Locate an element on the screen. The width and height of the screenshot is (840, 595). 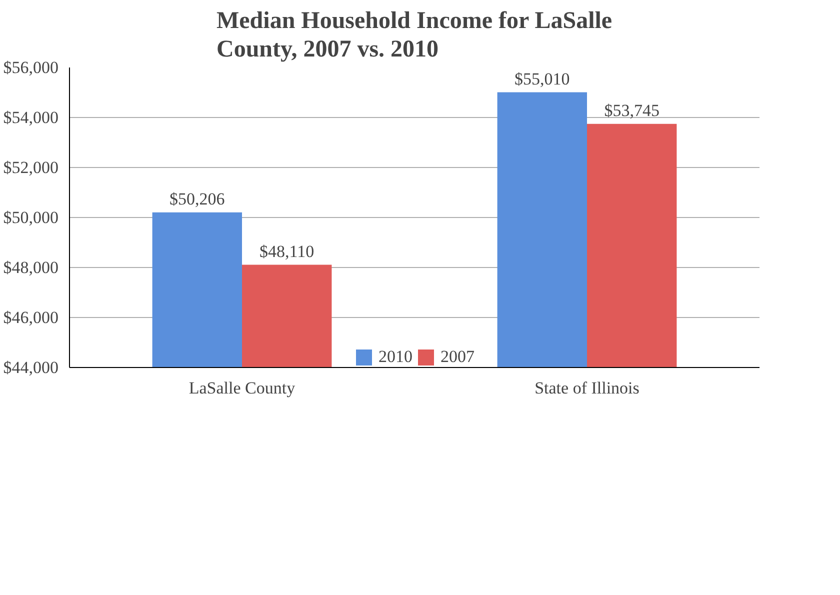
text: $55,010 is located at coordinates (542, 78).